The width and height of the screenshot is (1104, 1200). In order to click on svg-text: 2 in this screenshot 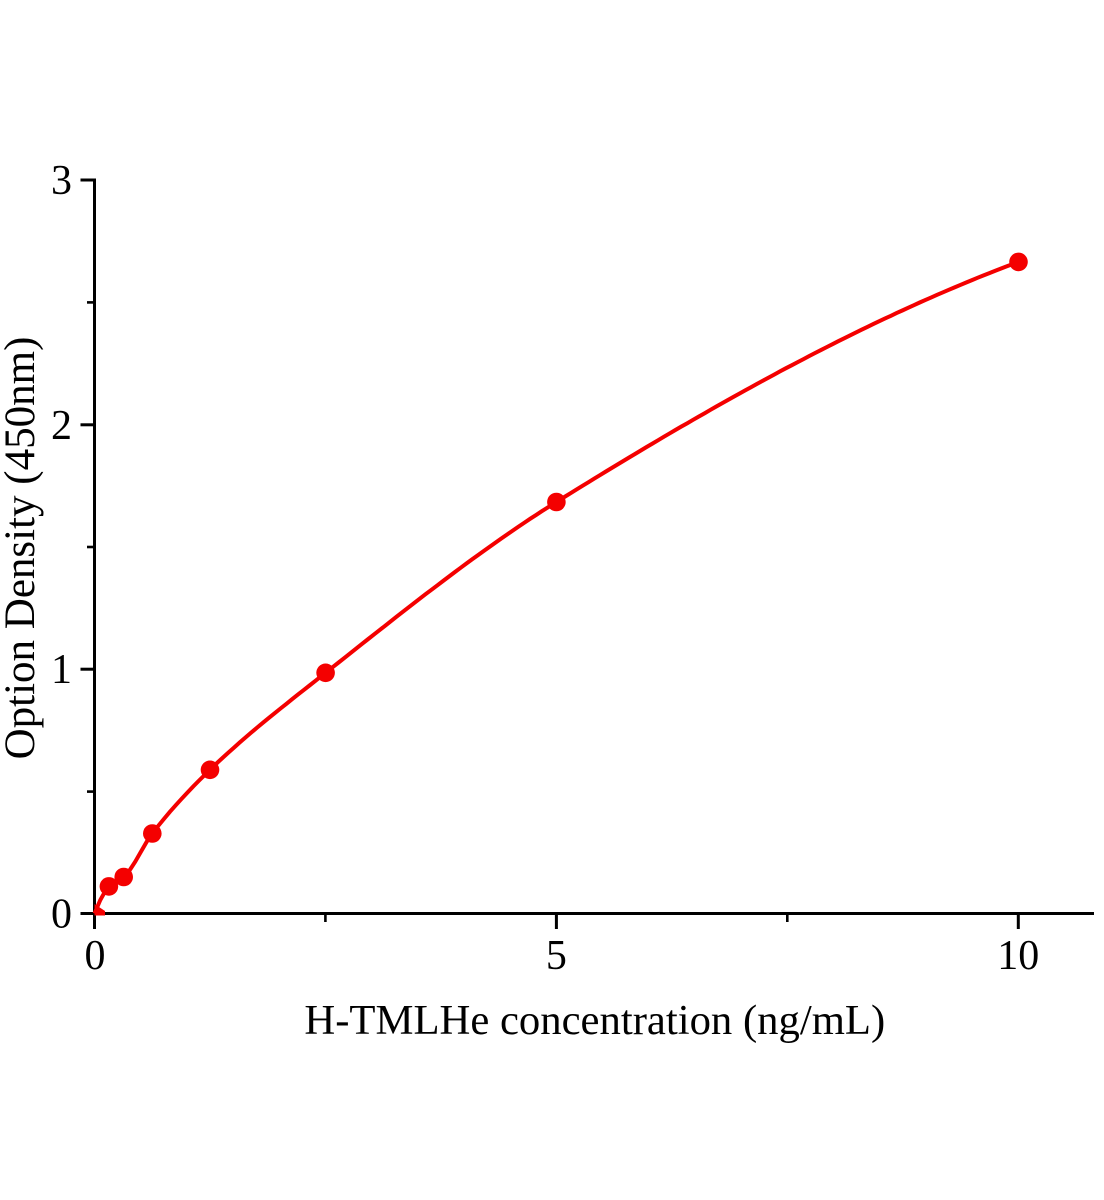, I will do `click(61, 426)`.